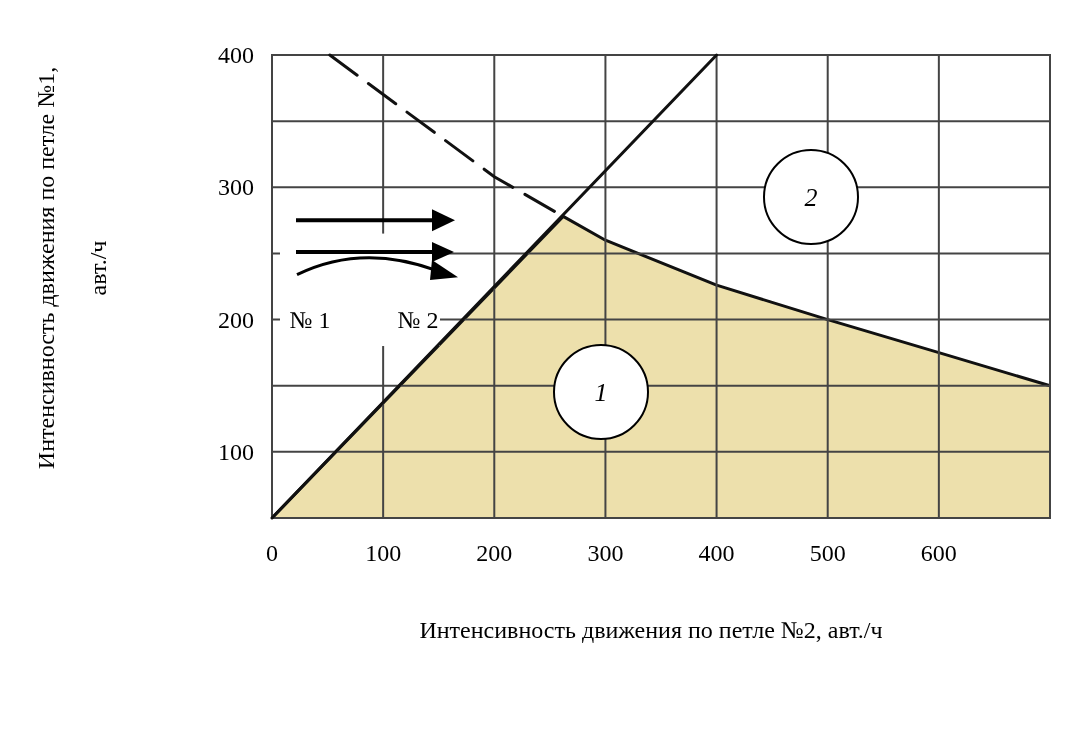 The width and height of the screenshot is (1077, 740). What do you see at coordinates (310, 319) in the screenshot?
I see `annotation: № 1` at bounding box center [310, 319].